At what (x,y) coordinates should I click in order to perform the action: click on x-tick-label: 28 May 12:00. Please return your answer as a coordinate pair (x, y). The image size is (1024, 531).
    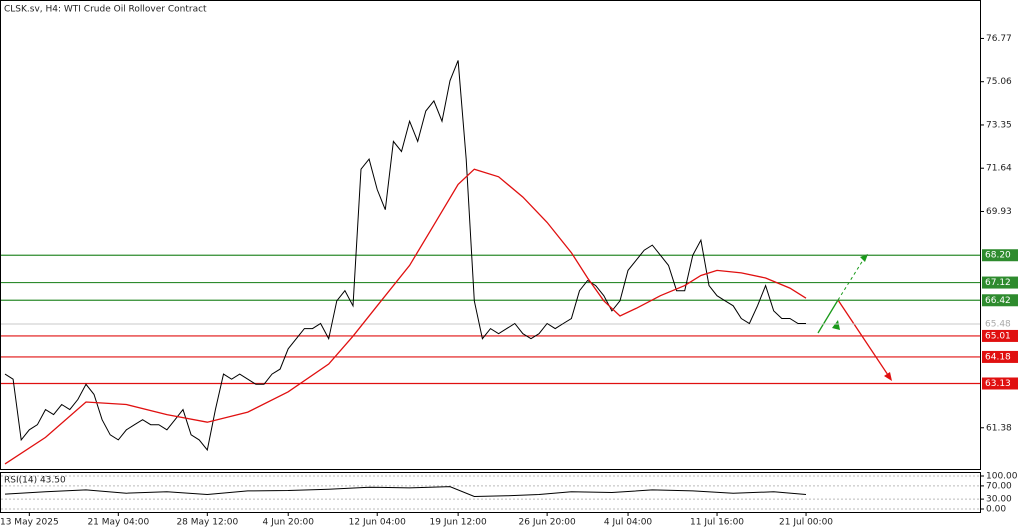
    Looking at the image, I should click on (207, 523).